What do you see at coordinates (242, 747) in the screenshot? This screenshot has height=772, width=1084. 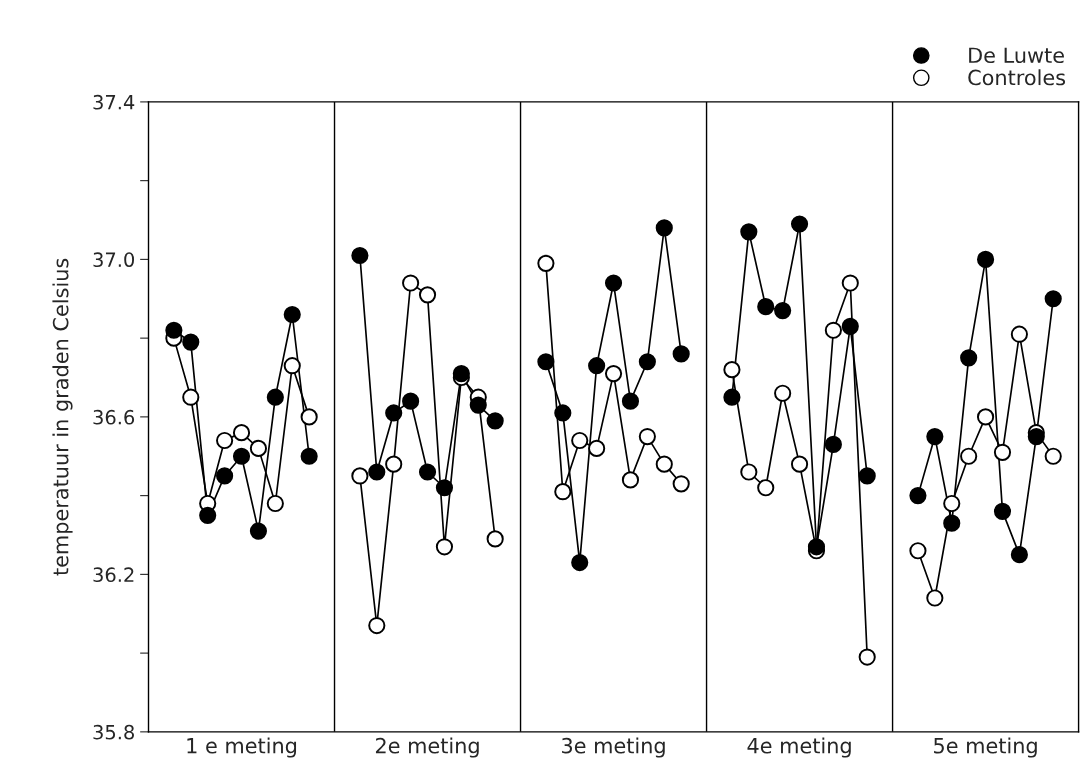 I see `x-tick-label: 1 e meting` at bounding box center [242, 747].